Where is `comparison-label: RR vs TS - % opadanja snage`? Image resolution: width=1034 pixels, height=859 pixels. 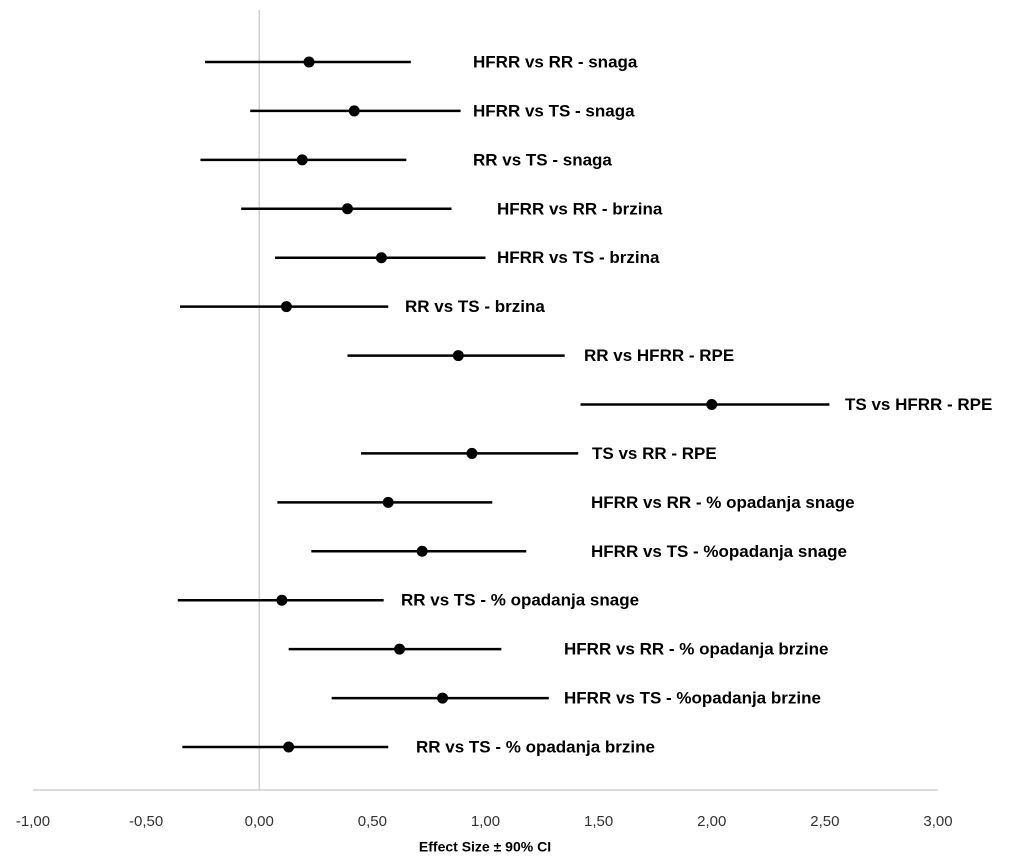
comparison-label: RR vs TS - % opadanja snage is located at coordinates (520, 600).